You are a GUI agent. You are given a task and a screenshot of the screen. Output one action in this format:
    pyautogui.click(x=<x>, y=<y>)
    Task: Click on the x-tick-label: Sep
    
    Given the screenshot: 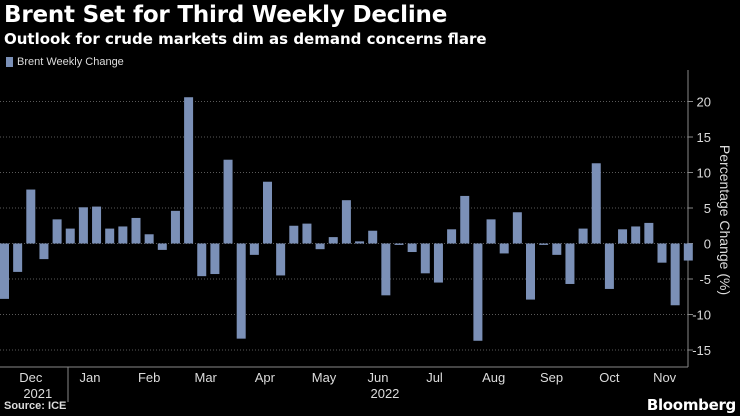 What is the action you would take?
    pyautogui.click(x=551, y=377)
    